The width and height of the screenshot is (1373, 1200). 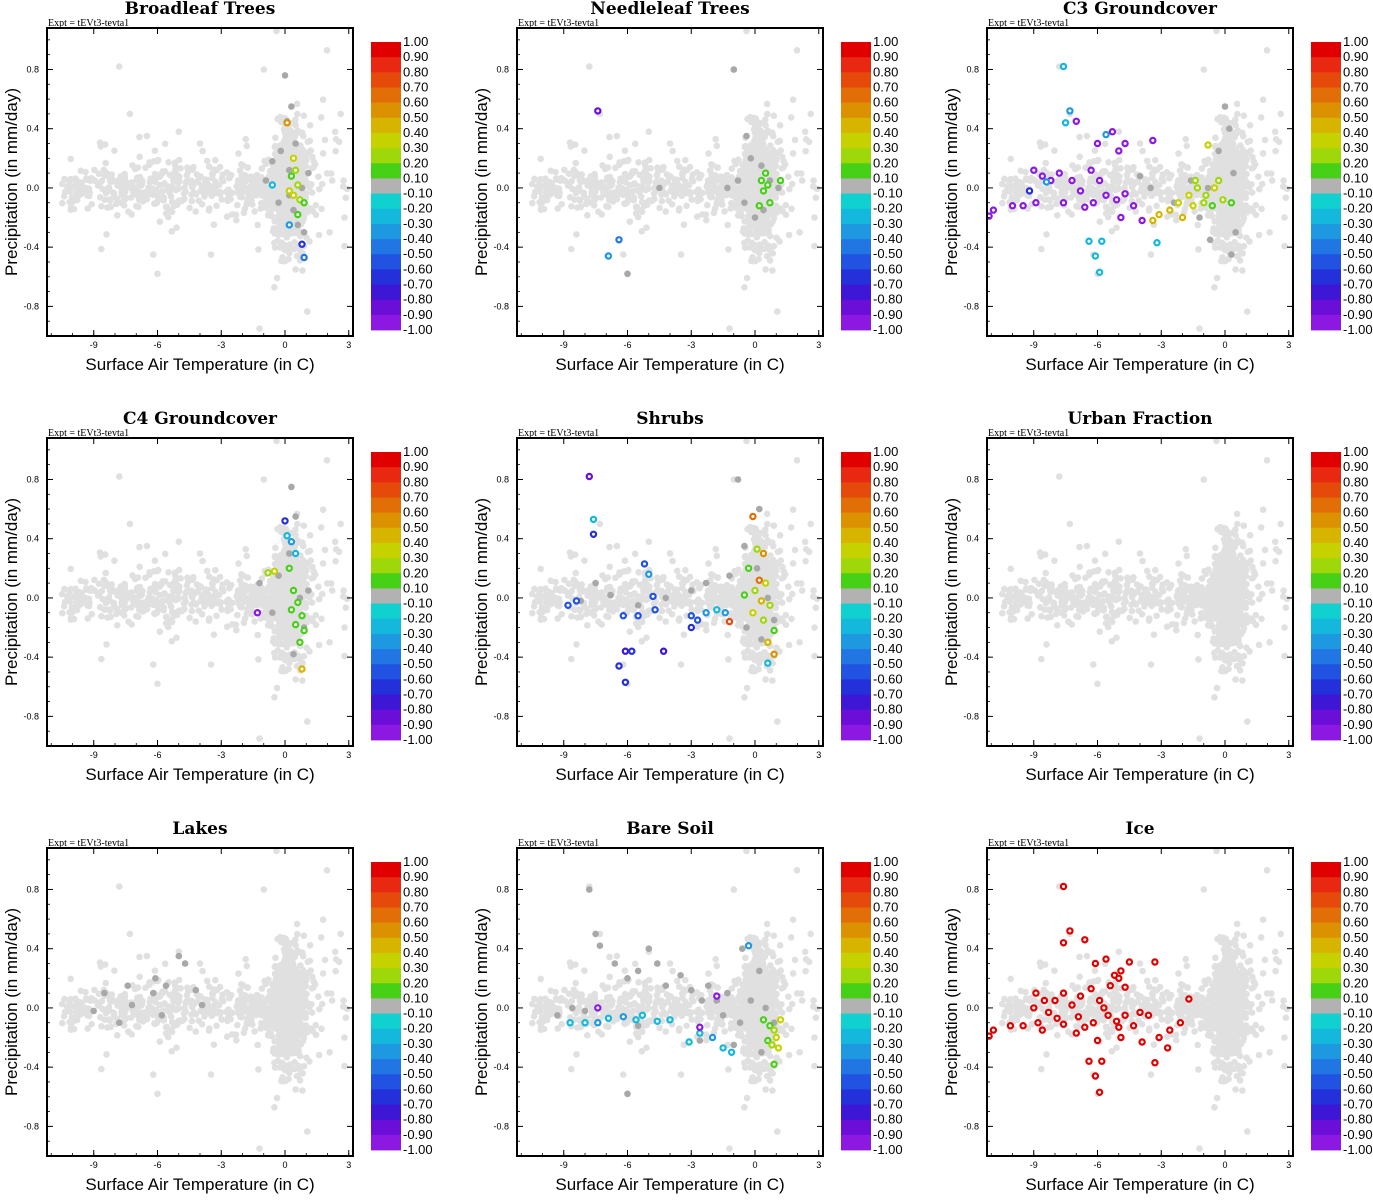 What do you see at coordinates (885, 71) in the screenshot?
I see `colorbar-tick-label: 0.80` at bounding box center [885, 71].